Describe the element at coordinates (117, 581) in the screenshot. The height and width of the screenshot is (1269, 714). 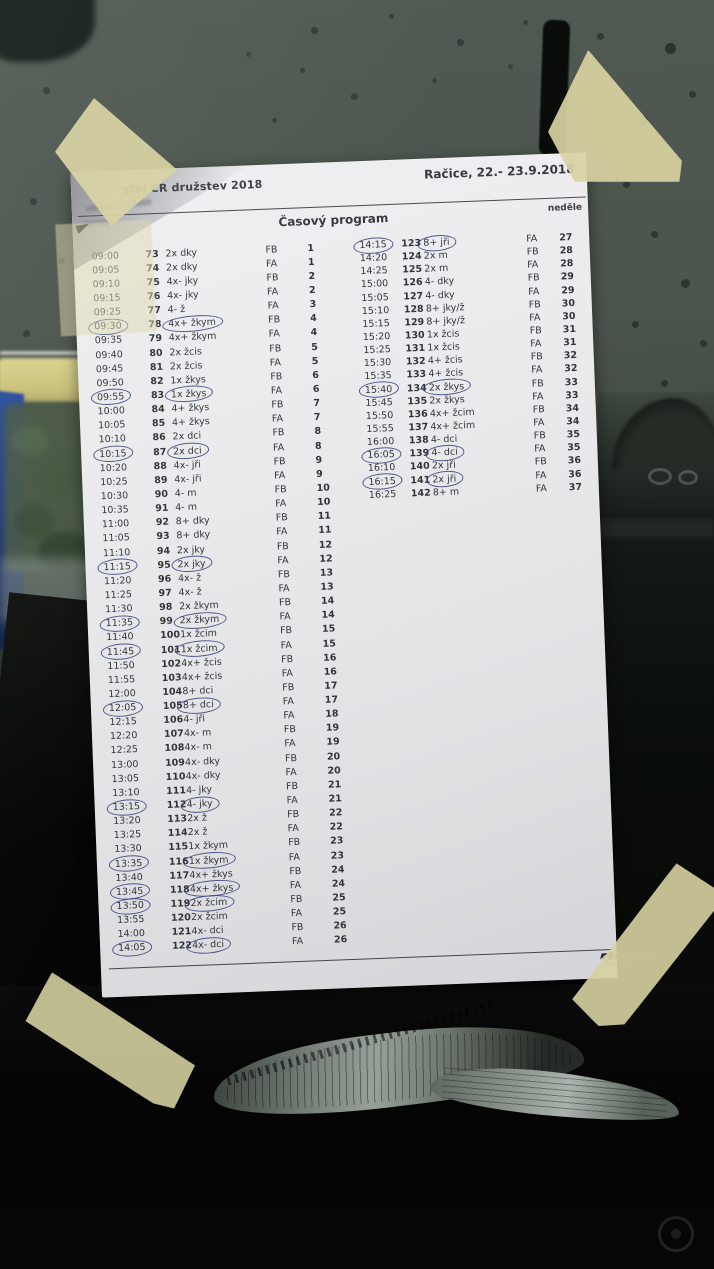
I see `race-time-cell: 11:20` at that location.